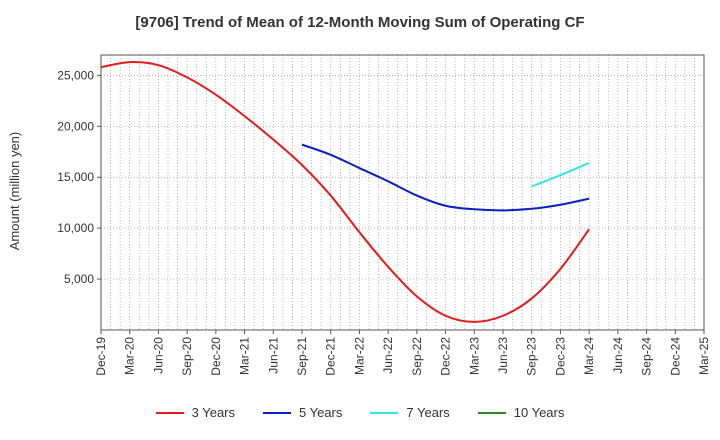 Image resolution: width=720 pixels, height=440 pixels. What do you see at coordinates (560, 175) in the screenshot?
I see `series-line-7-years` at bounding box center [560, 175].